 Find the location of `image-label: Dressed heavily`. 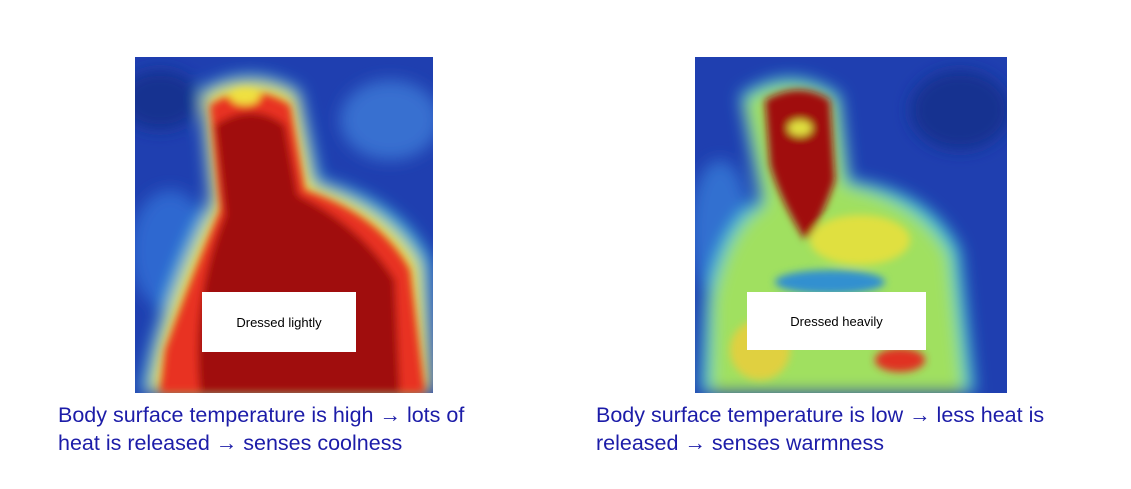

image-label: Dressed heavily is located at coordinates (836, 321).